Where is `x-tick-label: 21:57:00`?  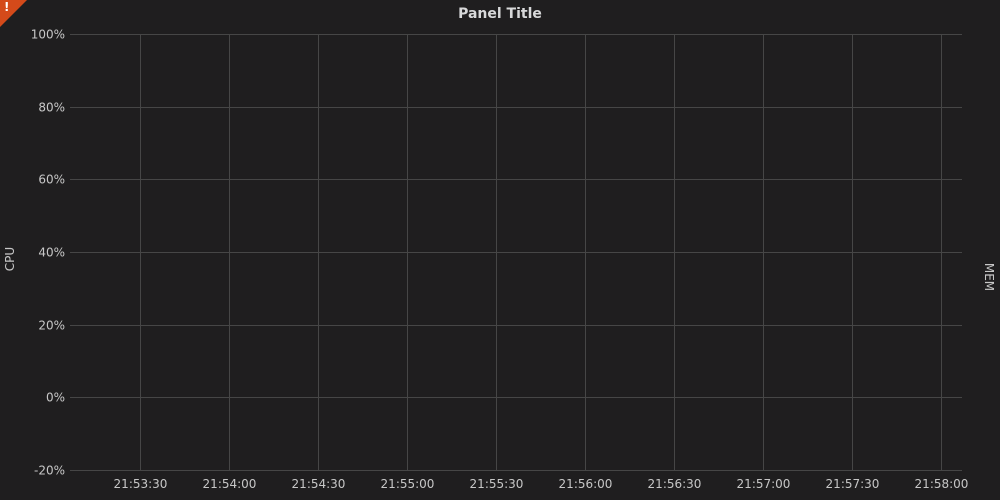 x-tick-label: 21:57:00 is located at coordinates (764, 484).